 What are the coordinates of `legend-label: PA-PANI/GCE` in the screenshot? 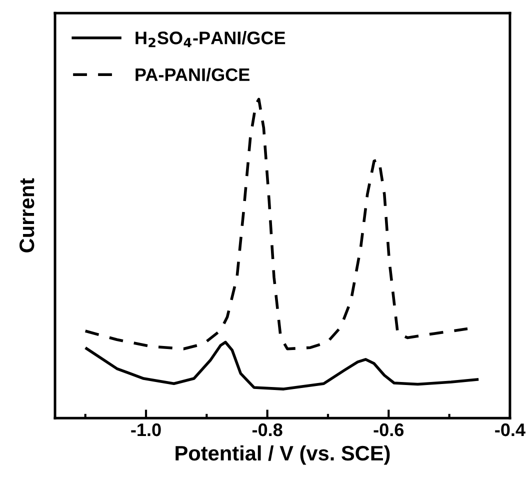 It's located at (193, 75).